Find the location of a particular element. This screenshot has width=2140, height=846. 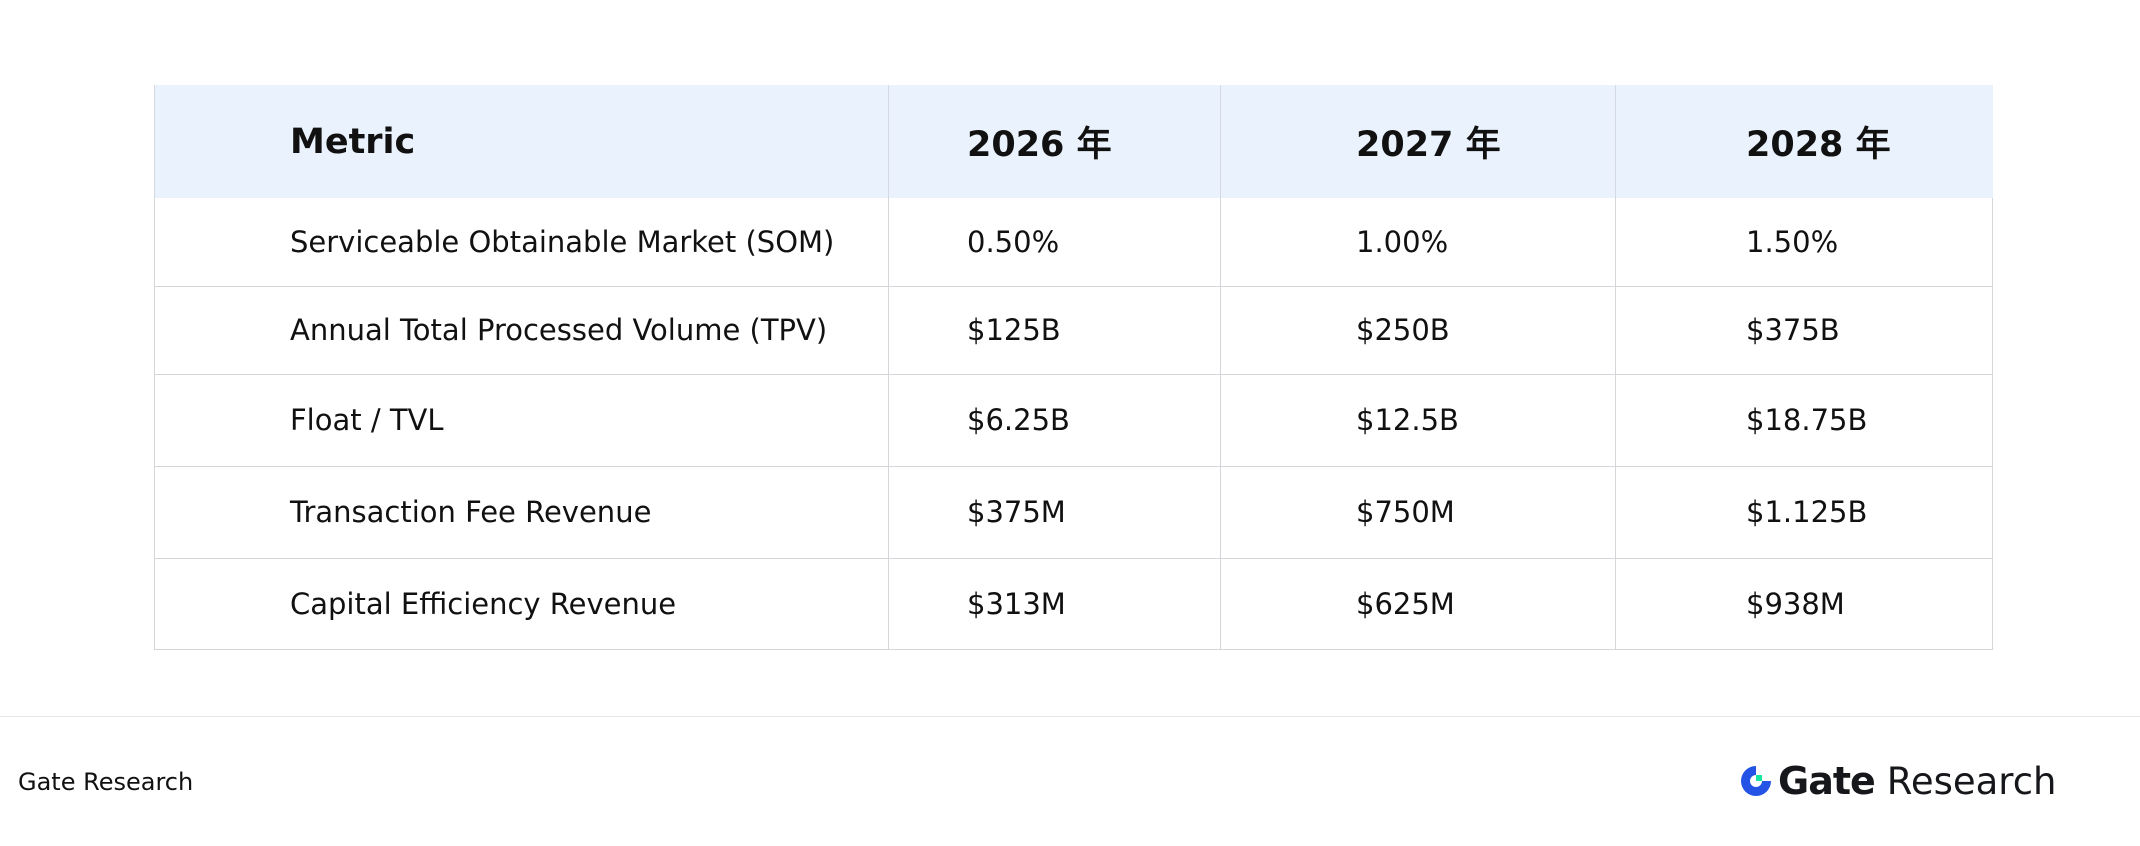

cell-metric: Capital Efficiency Revenue is located at coordinates (521, 603).